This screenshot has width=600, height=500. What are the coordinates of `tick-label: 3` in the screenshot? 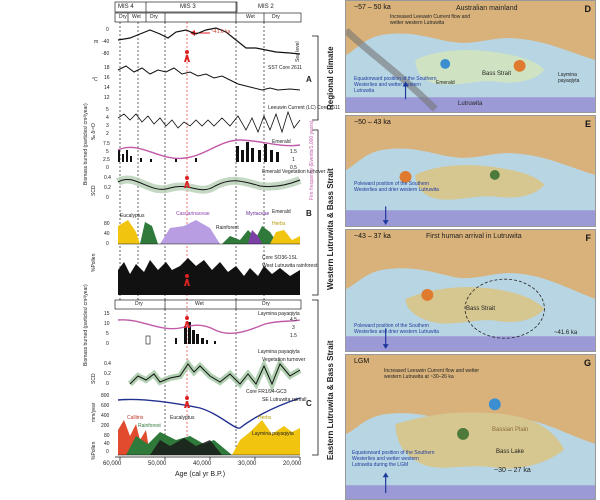 It's located at (107, 126).